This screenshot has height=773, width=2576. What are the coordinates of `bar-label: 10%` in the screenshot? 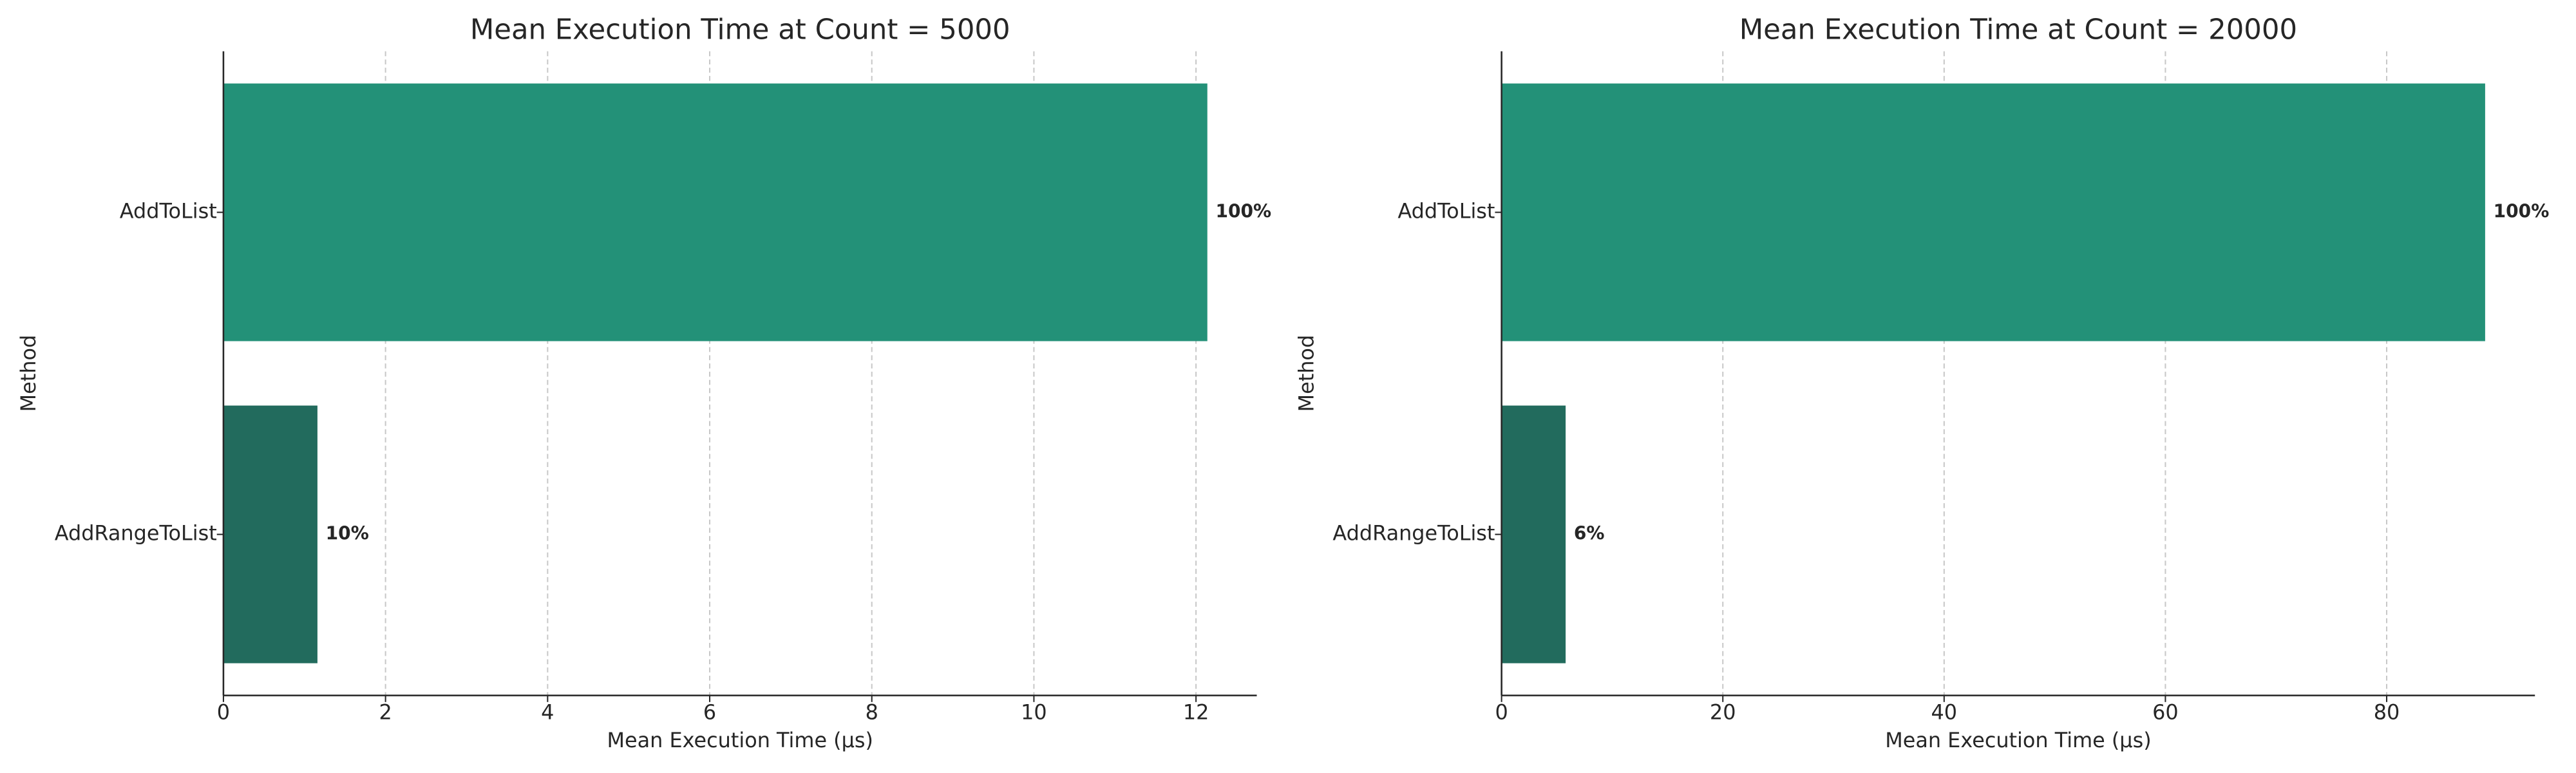 It's located at (348, 533).